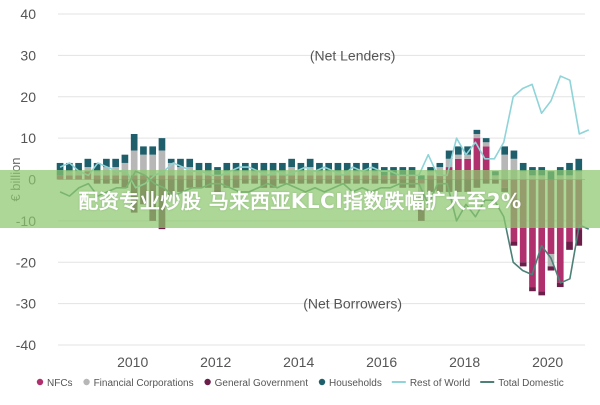  What do you see at coordinates (60, 383) in the screenshot?
I see `legend-label: NFCs` at bounding box center [60, 383].